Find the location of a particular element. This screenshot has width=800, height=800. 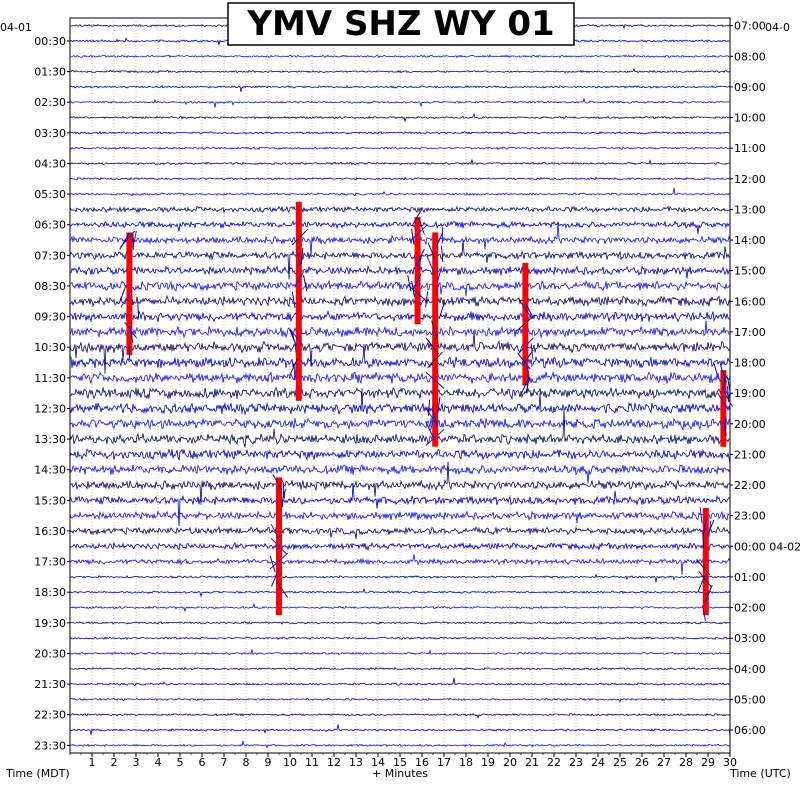

title-box: YMV SHZ WY 01 is located at coordinates (401, 24).